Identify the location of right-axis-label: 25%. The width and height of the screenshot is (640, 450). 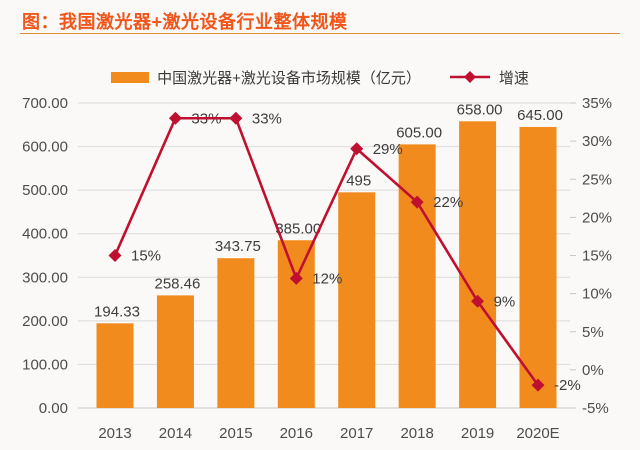
(597, 179).